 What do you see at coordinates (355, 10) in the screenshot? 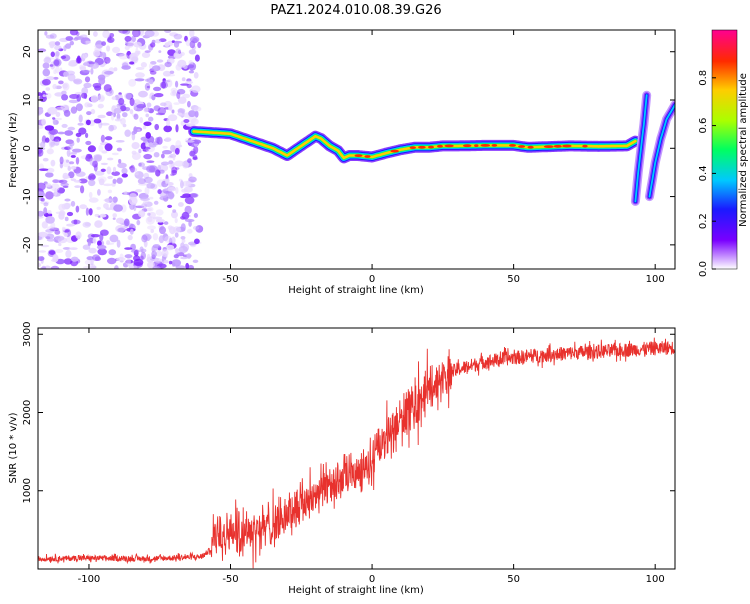
I see `figure-title: PAZ1.2024.010.08.39.G26` at bounding box center [355, 10].